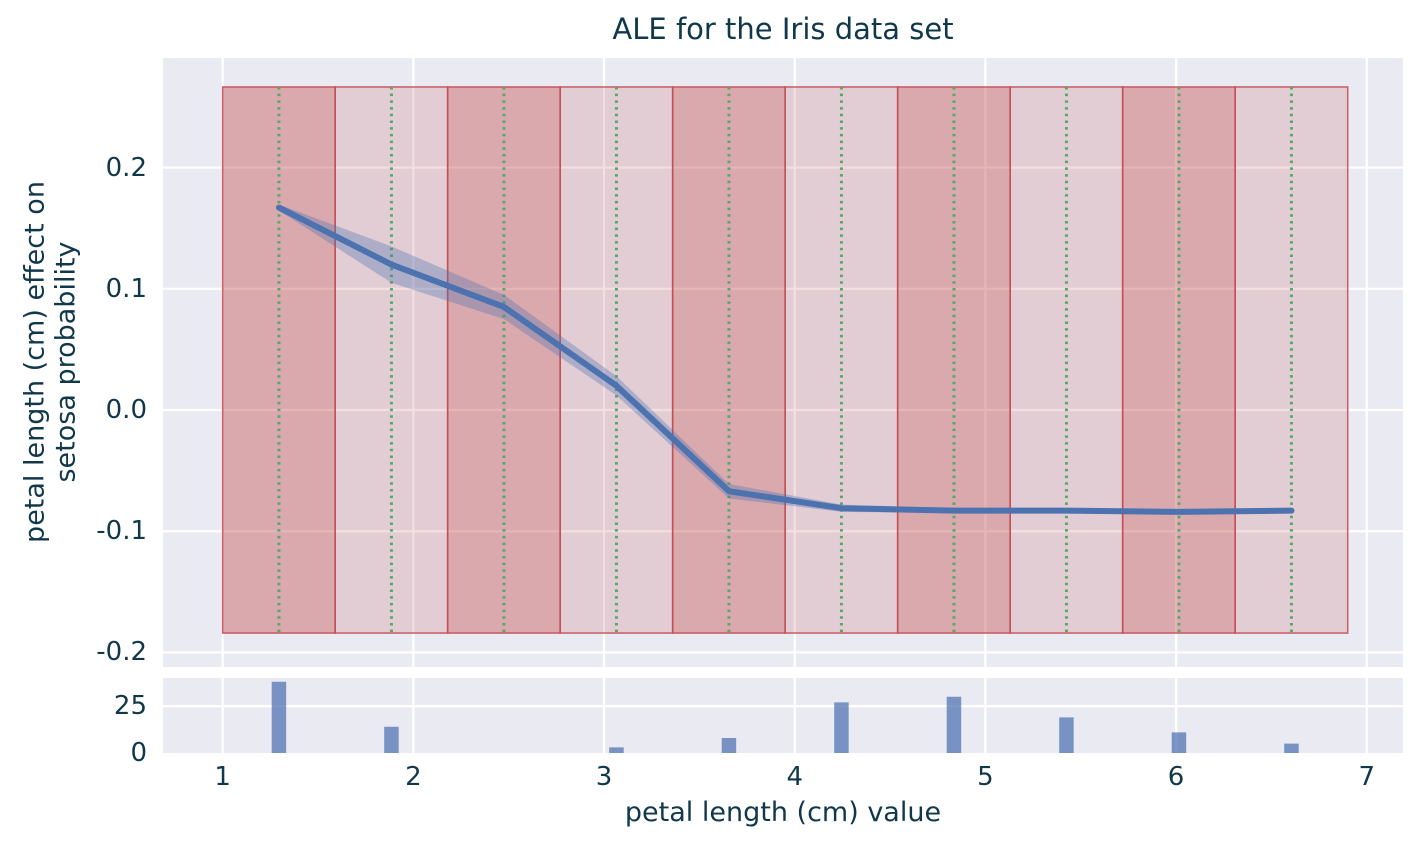 This screenshot has height=860, width=1423. I want to click on chart-title: ALE for the Iris data set, so click(783, 29).